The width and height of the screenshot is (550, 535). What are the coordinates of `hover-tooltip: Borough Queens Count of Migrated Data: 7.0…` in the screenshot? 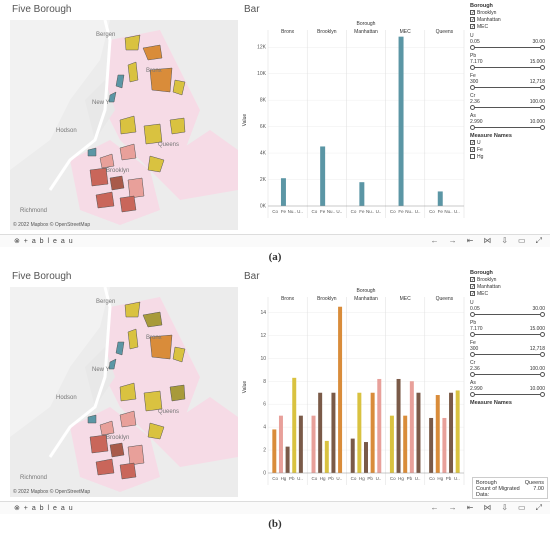 It's located at (510, 488).